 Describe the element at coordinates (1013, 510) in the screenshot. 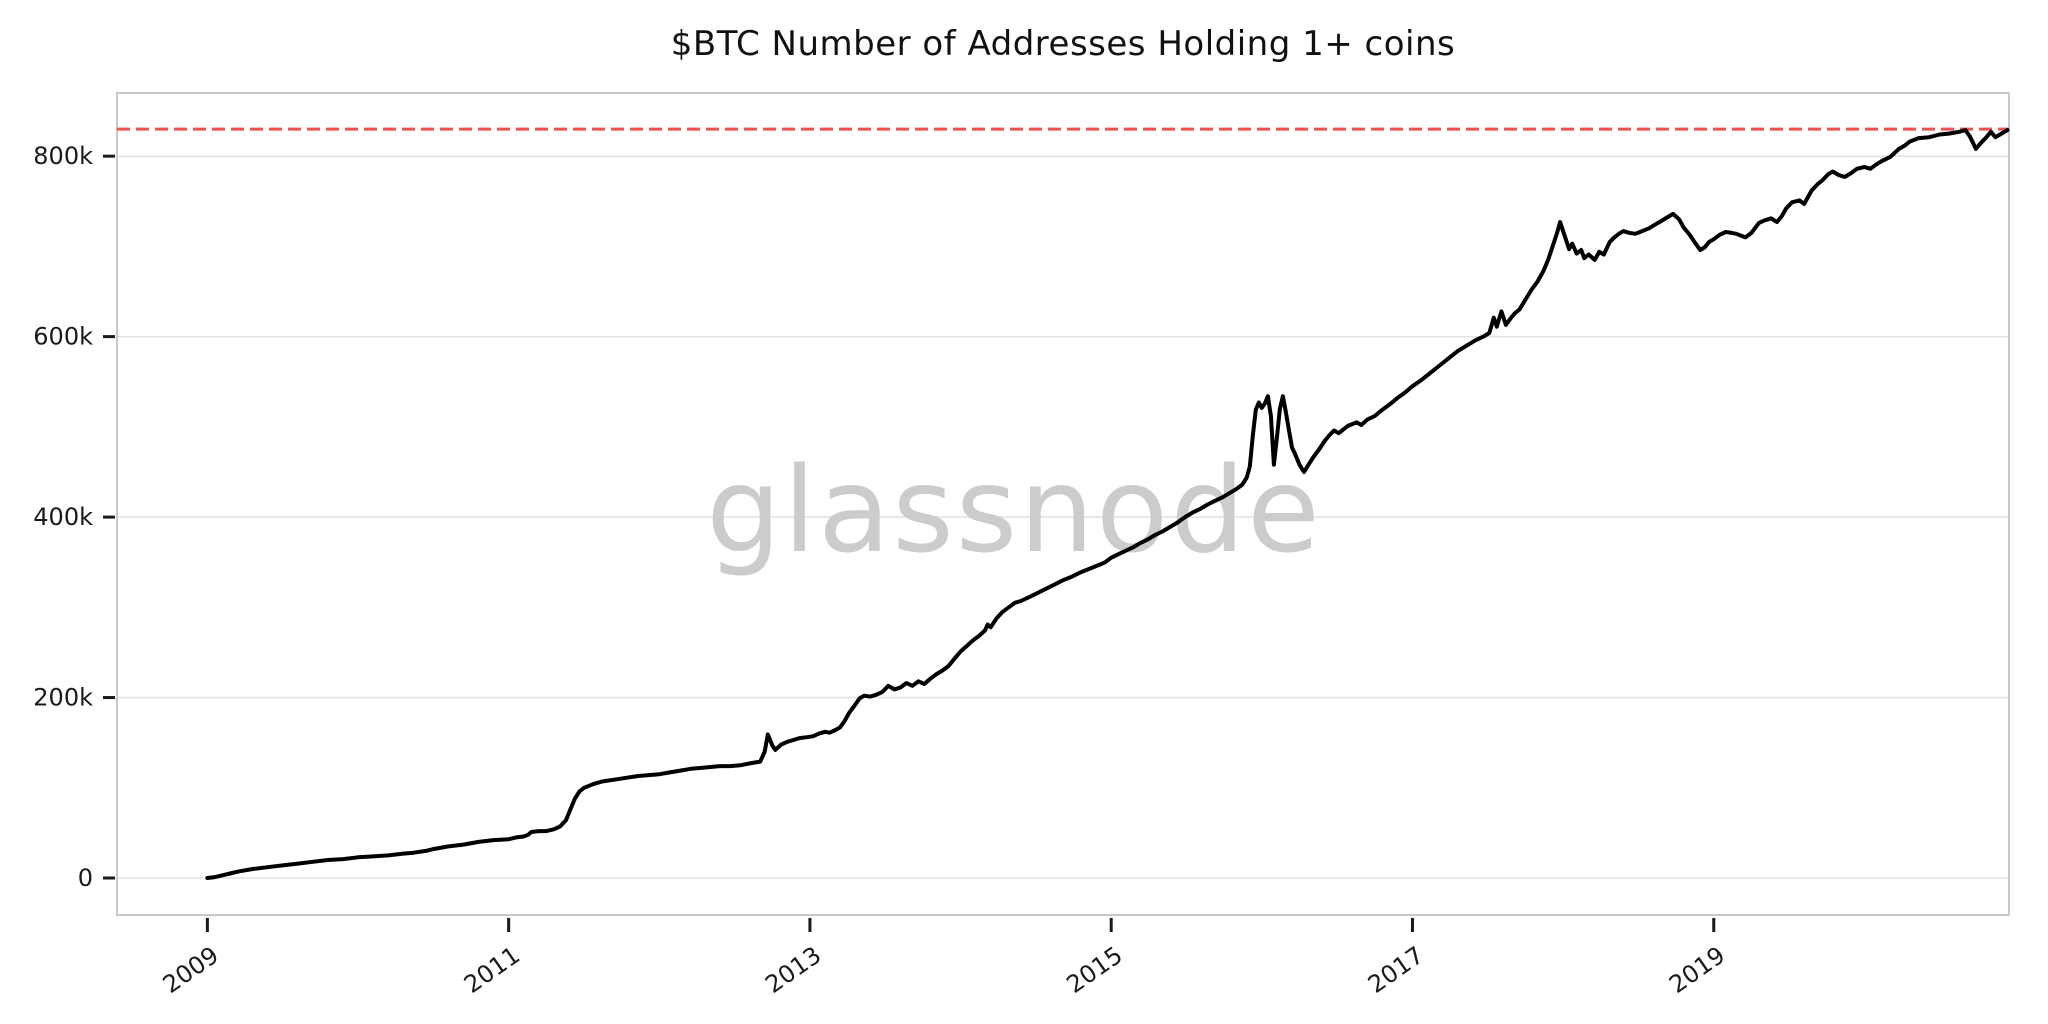

I see `glassnode-watermark: glassnode` at that location.